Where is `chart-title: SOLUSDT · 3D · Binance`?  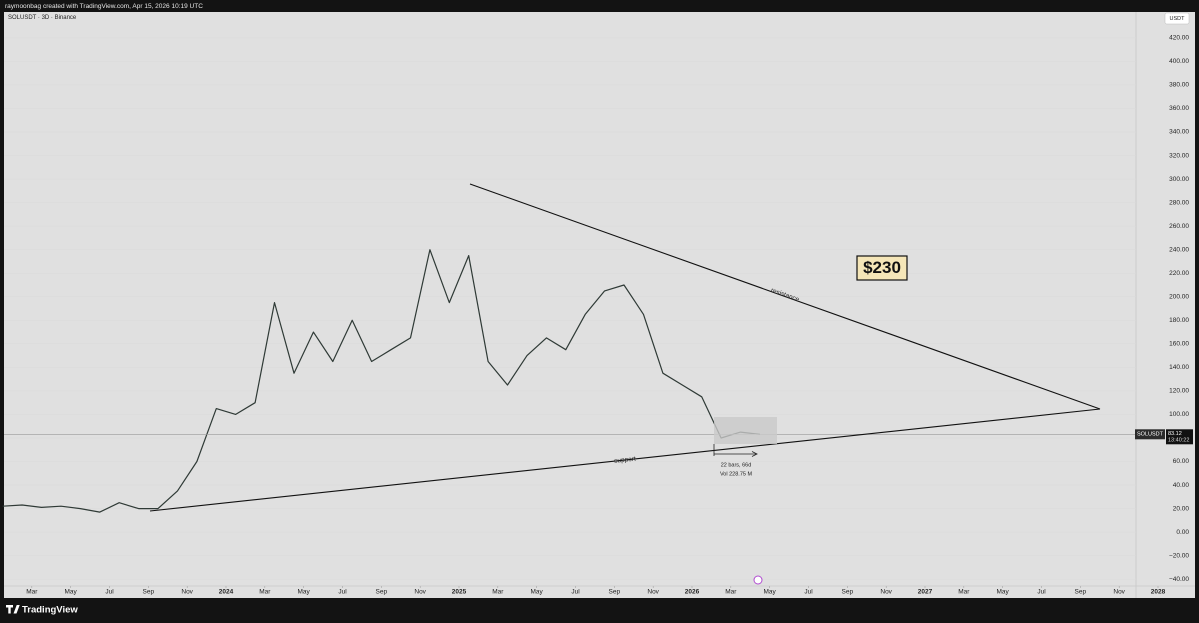 chart-title: SOLUSDT · 3D · Binance is located at coordinates (42, 18).